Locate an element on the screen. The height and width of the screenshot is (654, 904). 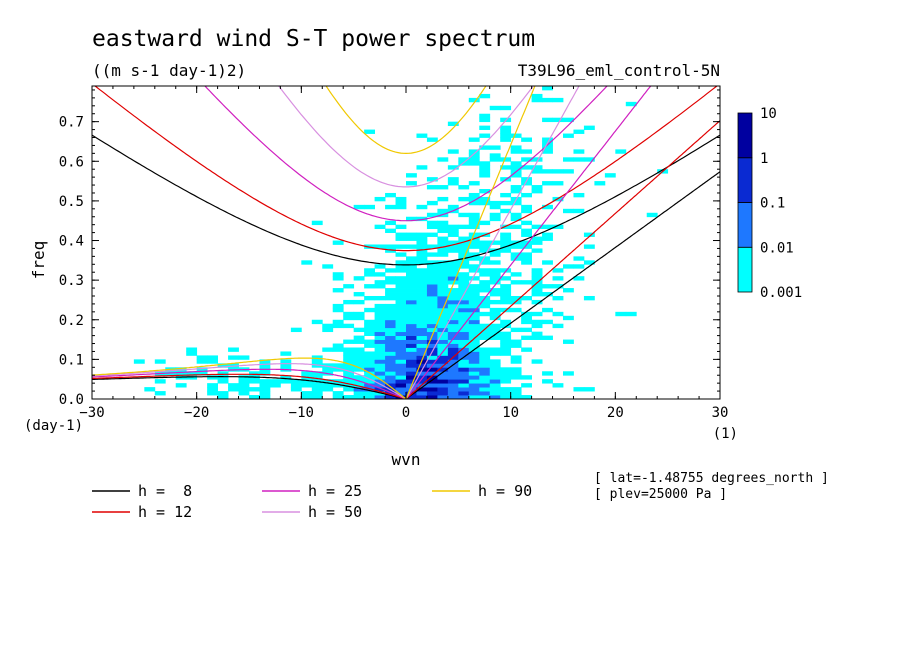
y-tick-label: 0.6 is located at coordinates (71, 162).